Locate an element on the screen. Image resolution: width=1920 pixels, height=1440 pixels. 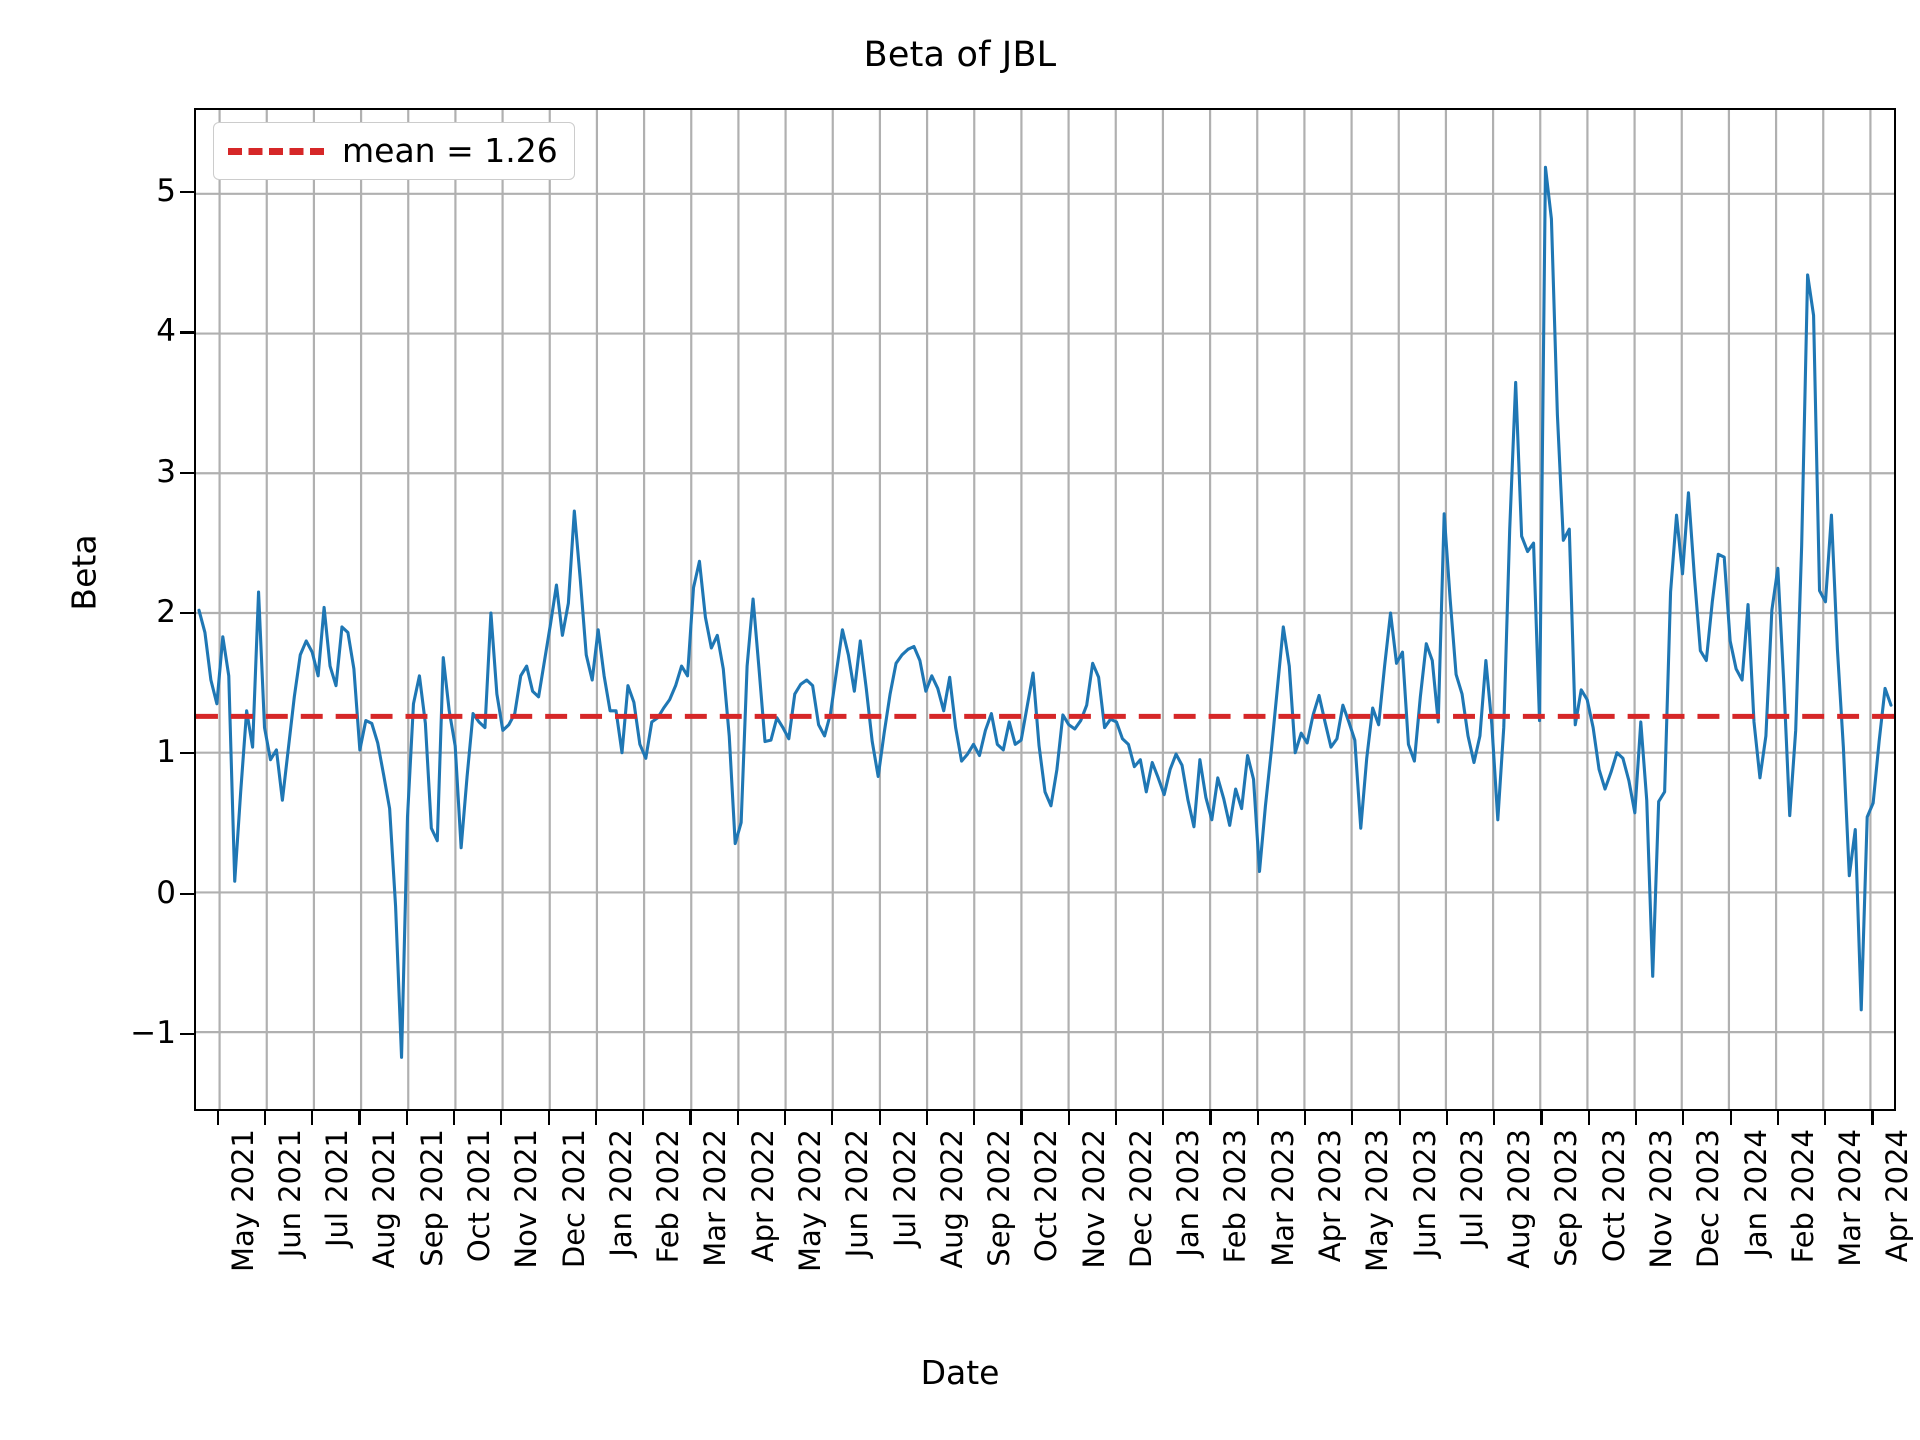
y-tick-label: 4 is located at coordinates (166, 331).